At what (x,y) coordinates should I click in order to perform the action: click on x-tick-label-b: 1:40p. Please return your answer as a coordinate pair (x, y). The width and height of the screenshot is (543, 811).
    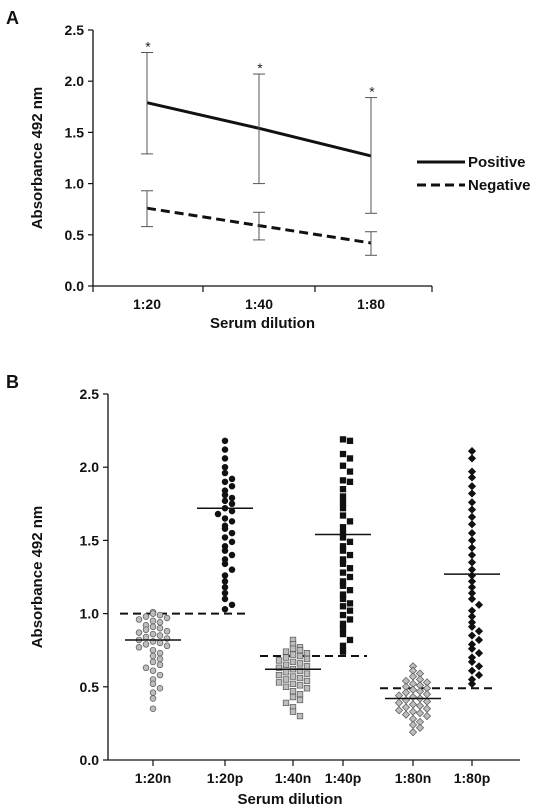
    Looking at the image, I should click on (343, 778).